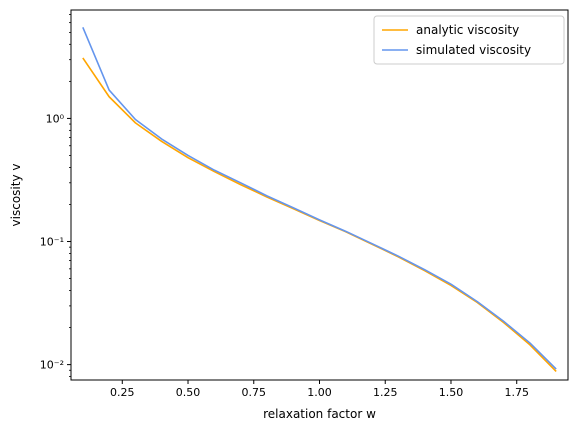  I want to click on y-tick-label: 10⁰, so click(55, 118).